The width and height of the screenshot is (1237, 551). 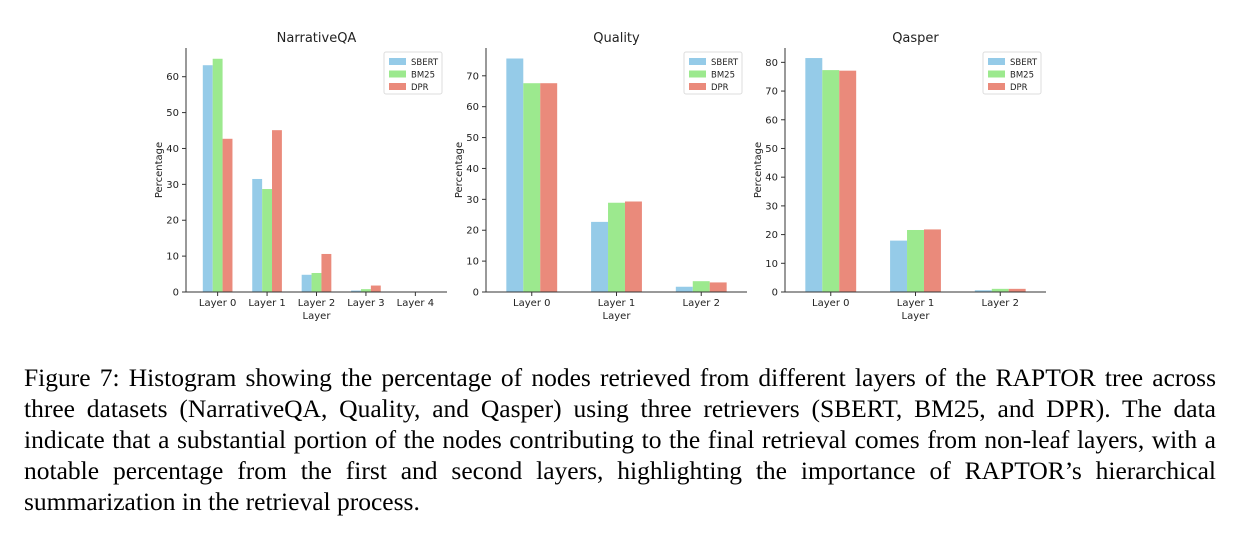 I want to click on chart-title: NarrativeQA, so click(x=317, y=38).